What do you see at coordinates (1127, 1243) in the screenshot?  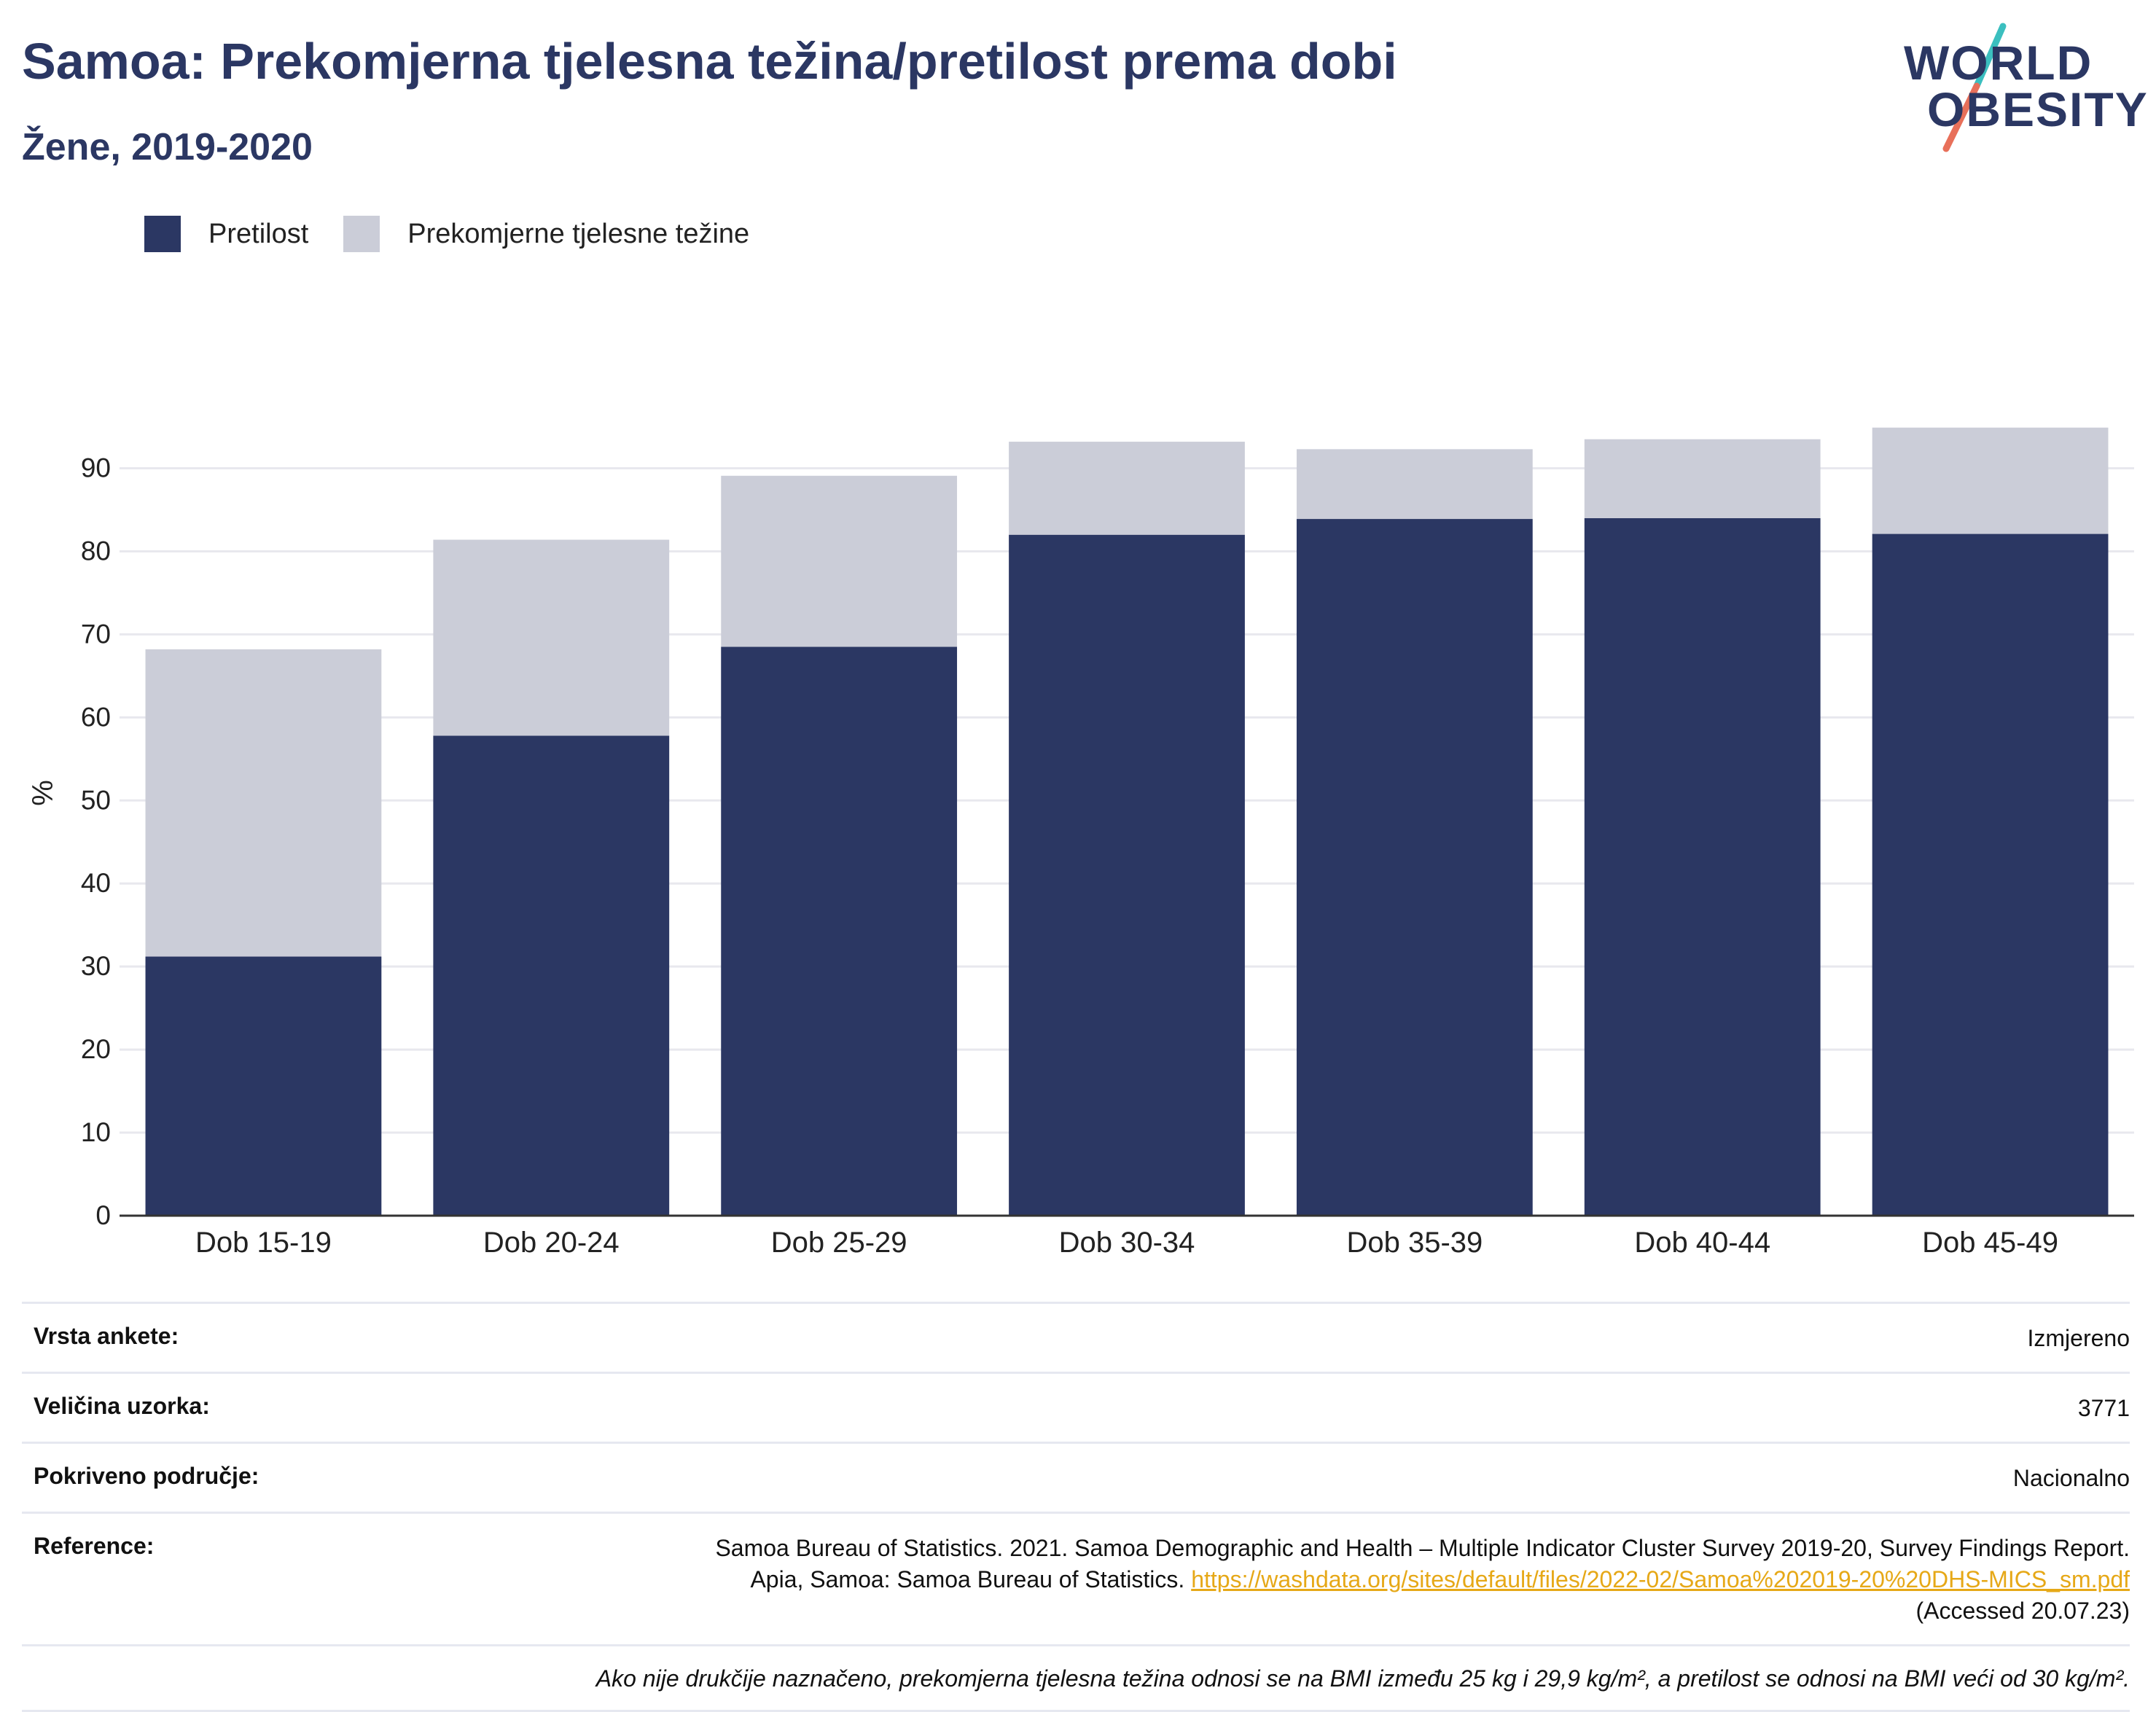 I see `x-tick-label: Dob 30-34` at bounding box center [1127, 1243].